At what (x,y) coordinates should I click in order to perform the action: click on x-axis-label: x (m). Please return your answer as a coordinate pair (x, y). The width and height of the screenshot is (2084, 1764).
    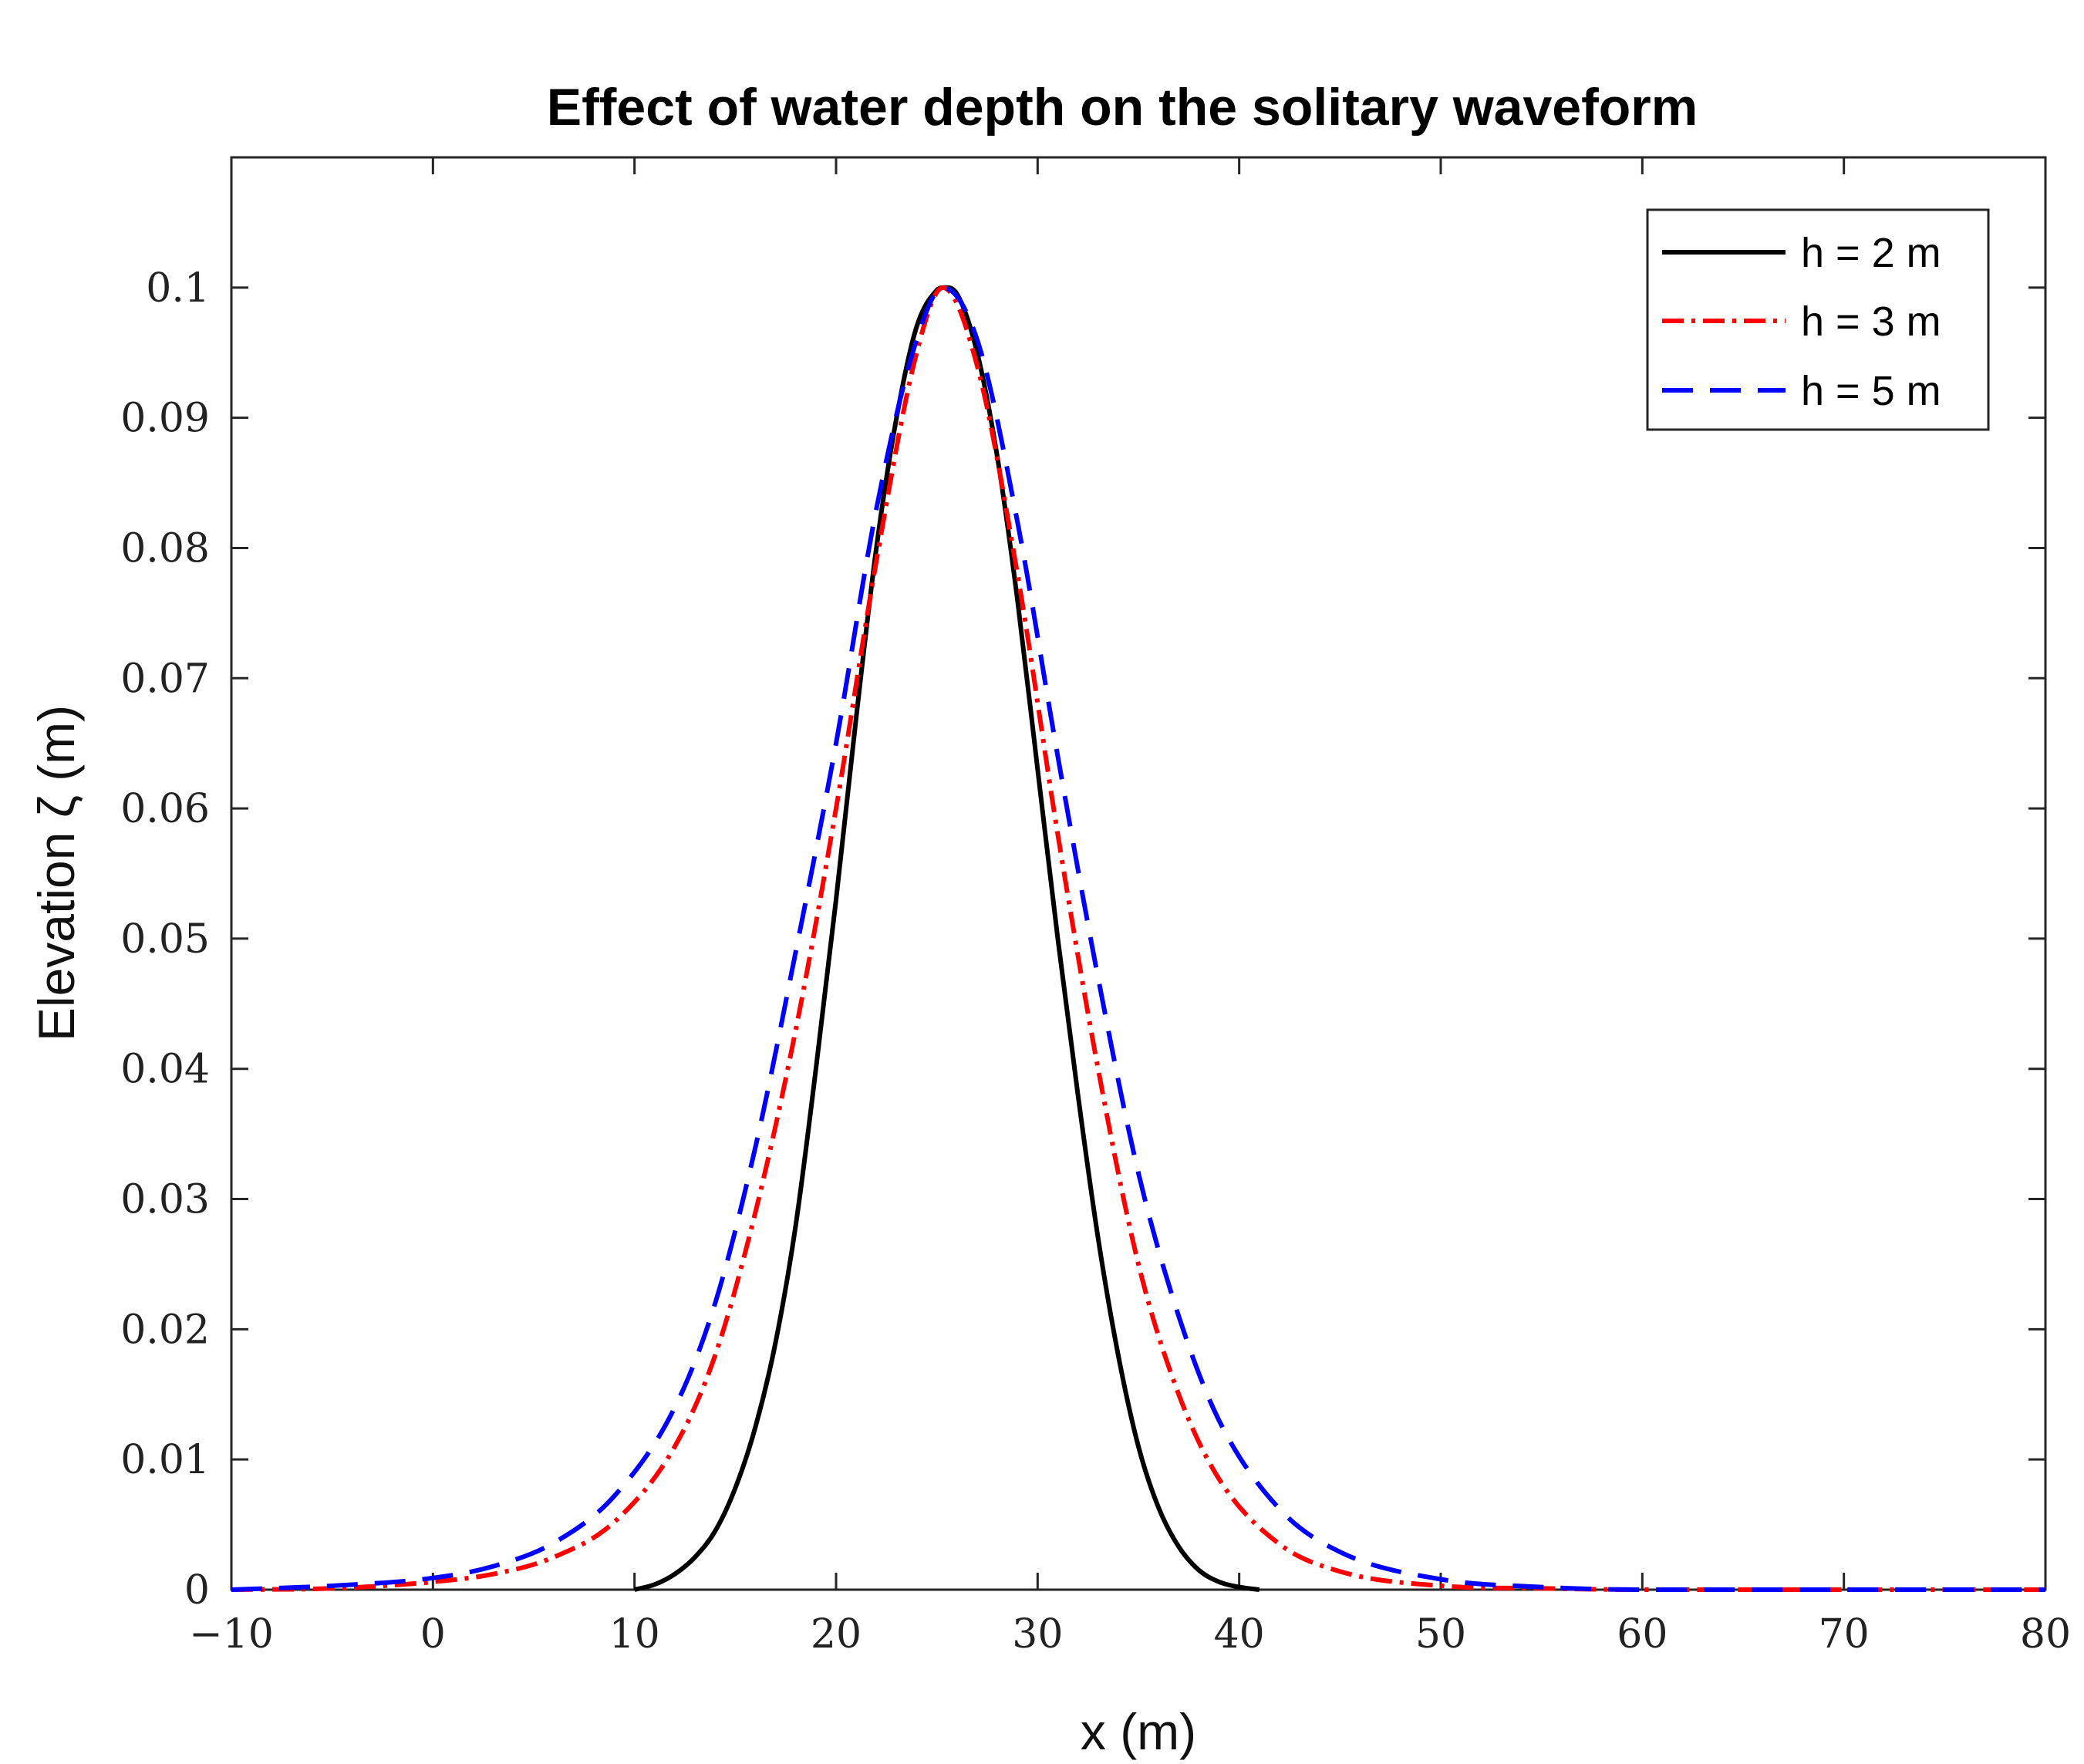
    Looking at the image, I should click on (1138, 1732).